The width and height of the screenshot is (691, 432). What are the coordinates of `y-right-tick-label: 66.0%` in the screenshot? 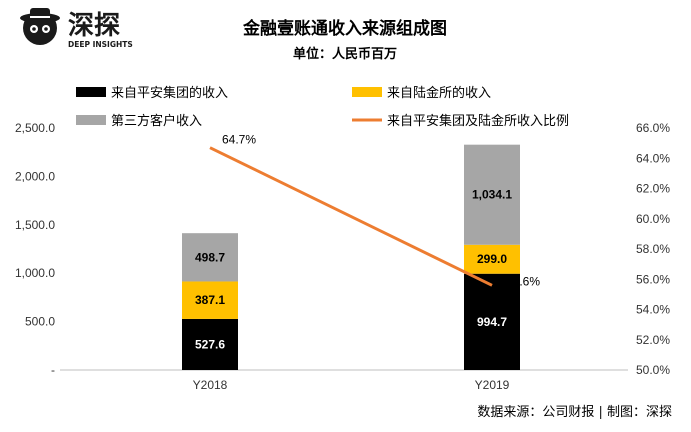 It's located at (653, 128).